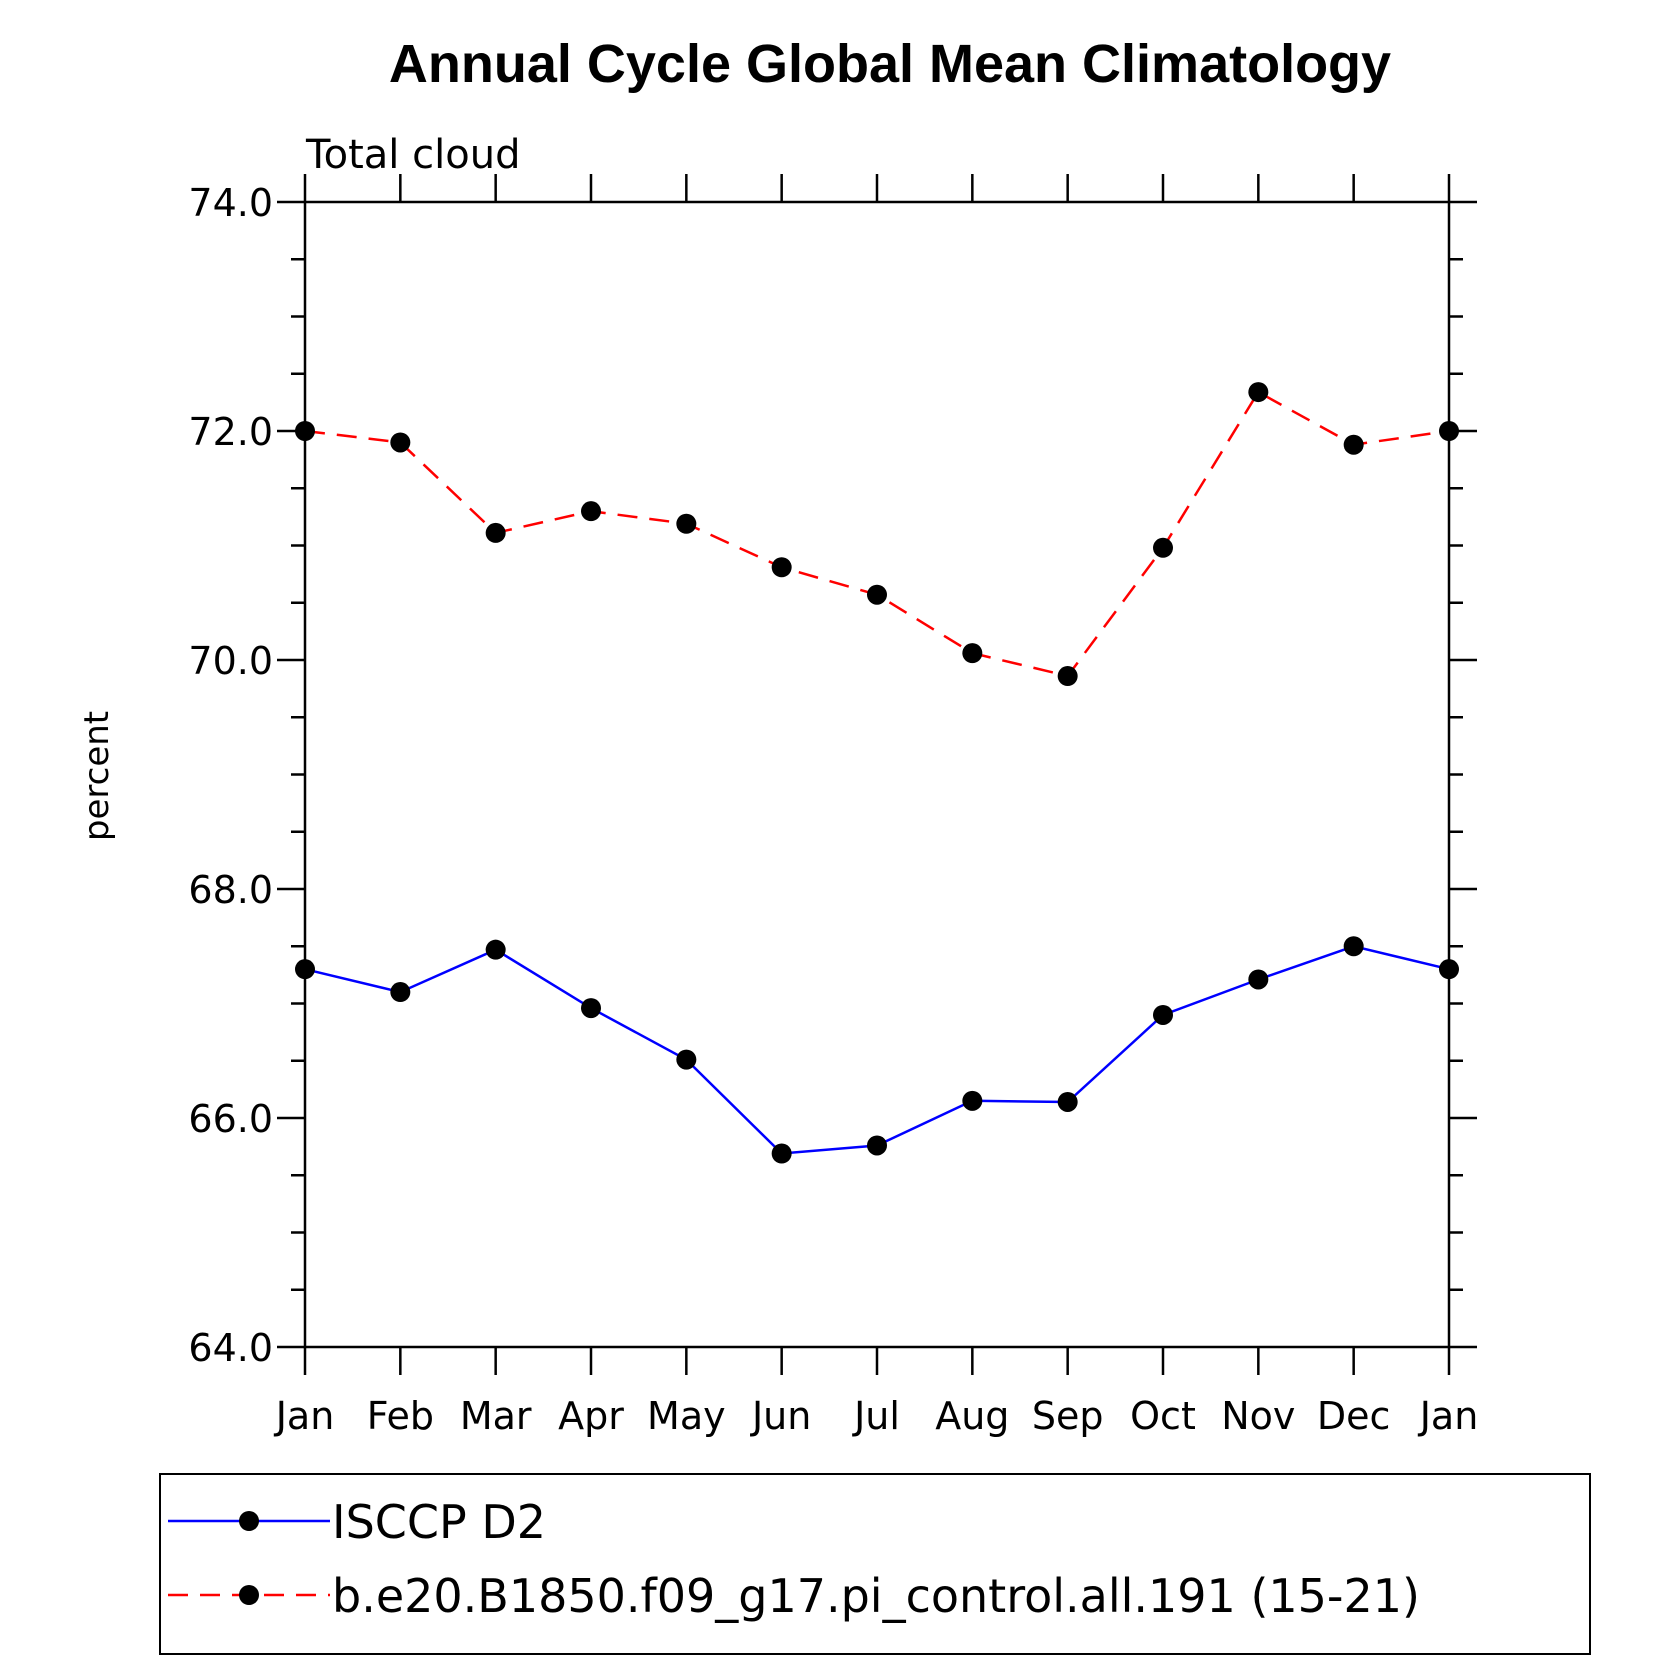 This screenshot has height=1663, width=1658. Describe the element at coordinates (97, 776) in the screenshot. I see `y-axis-label: percent` at that location.